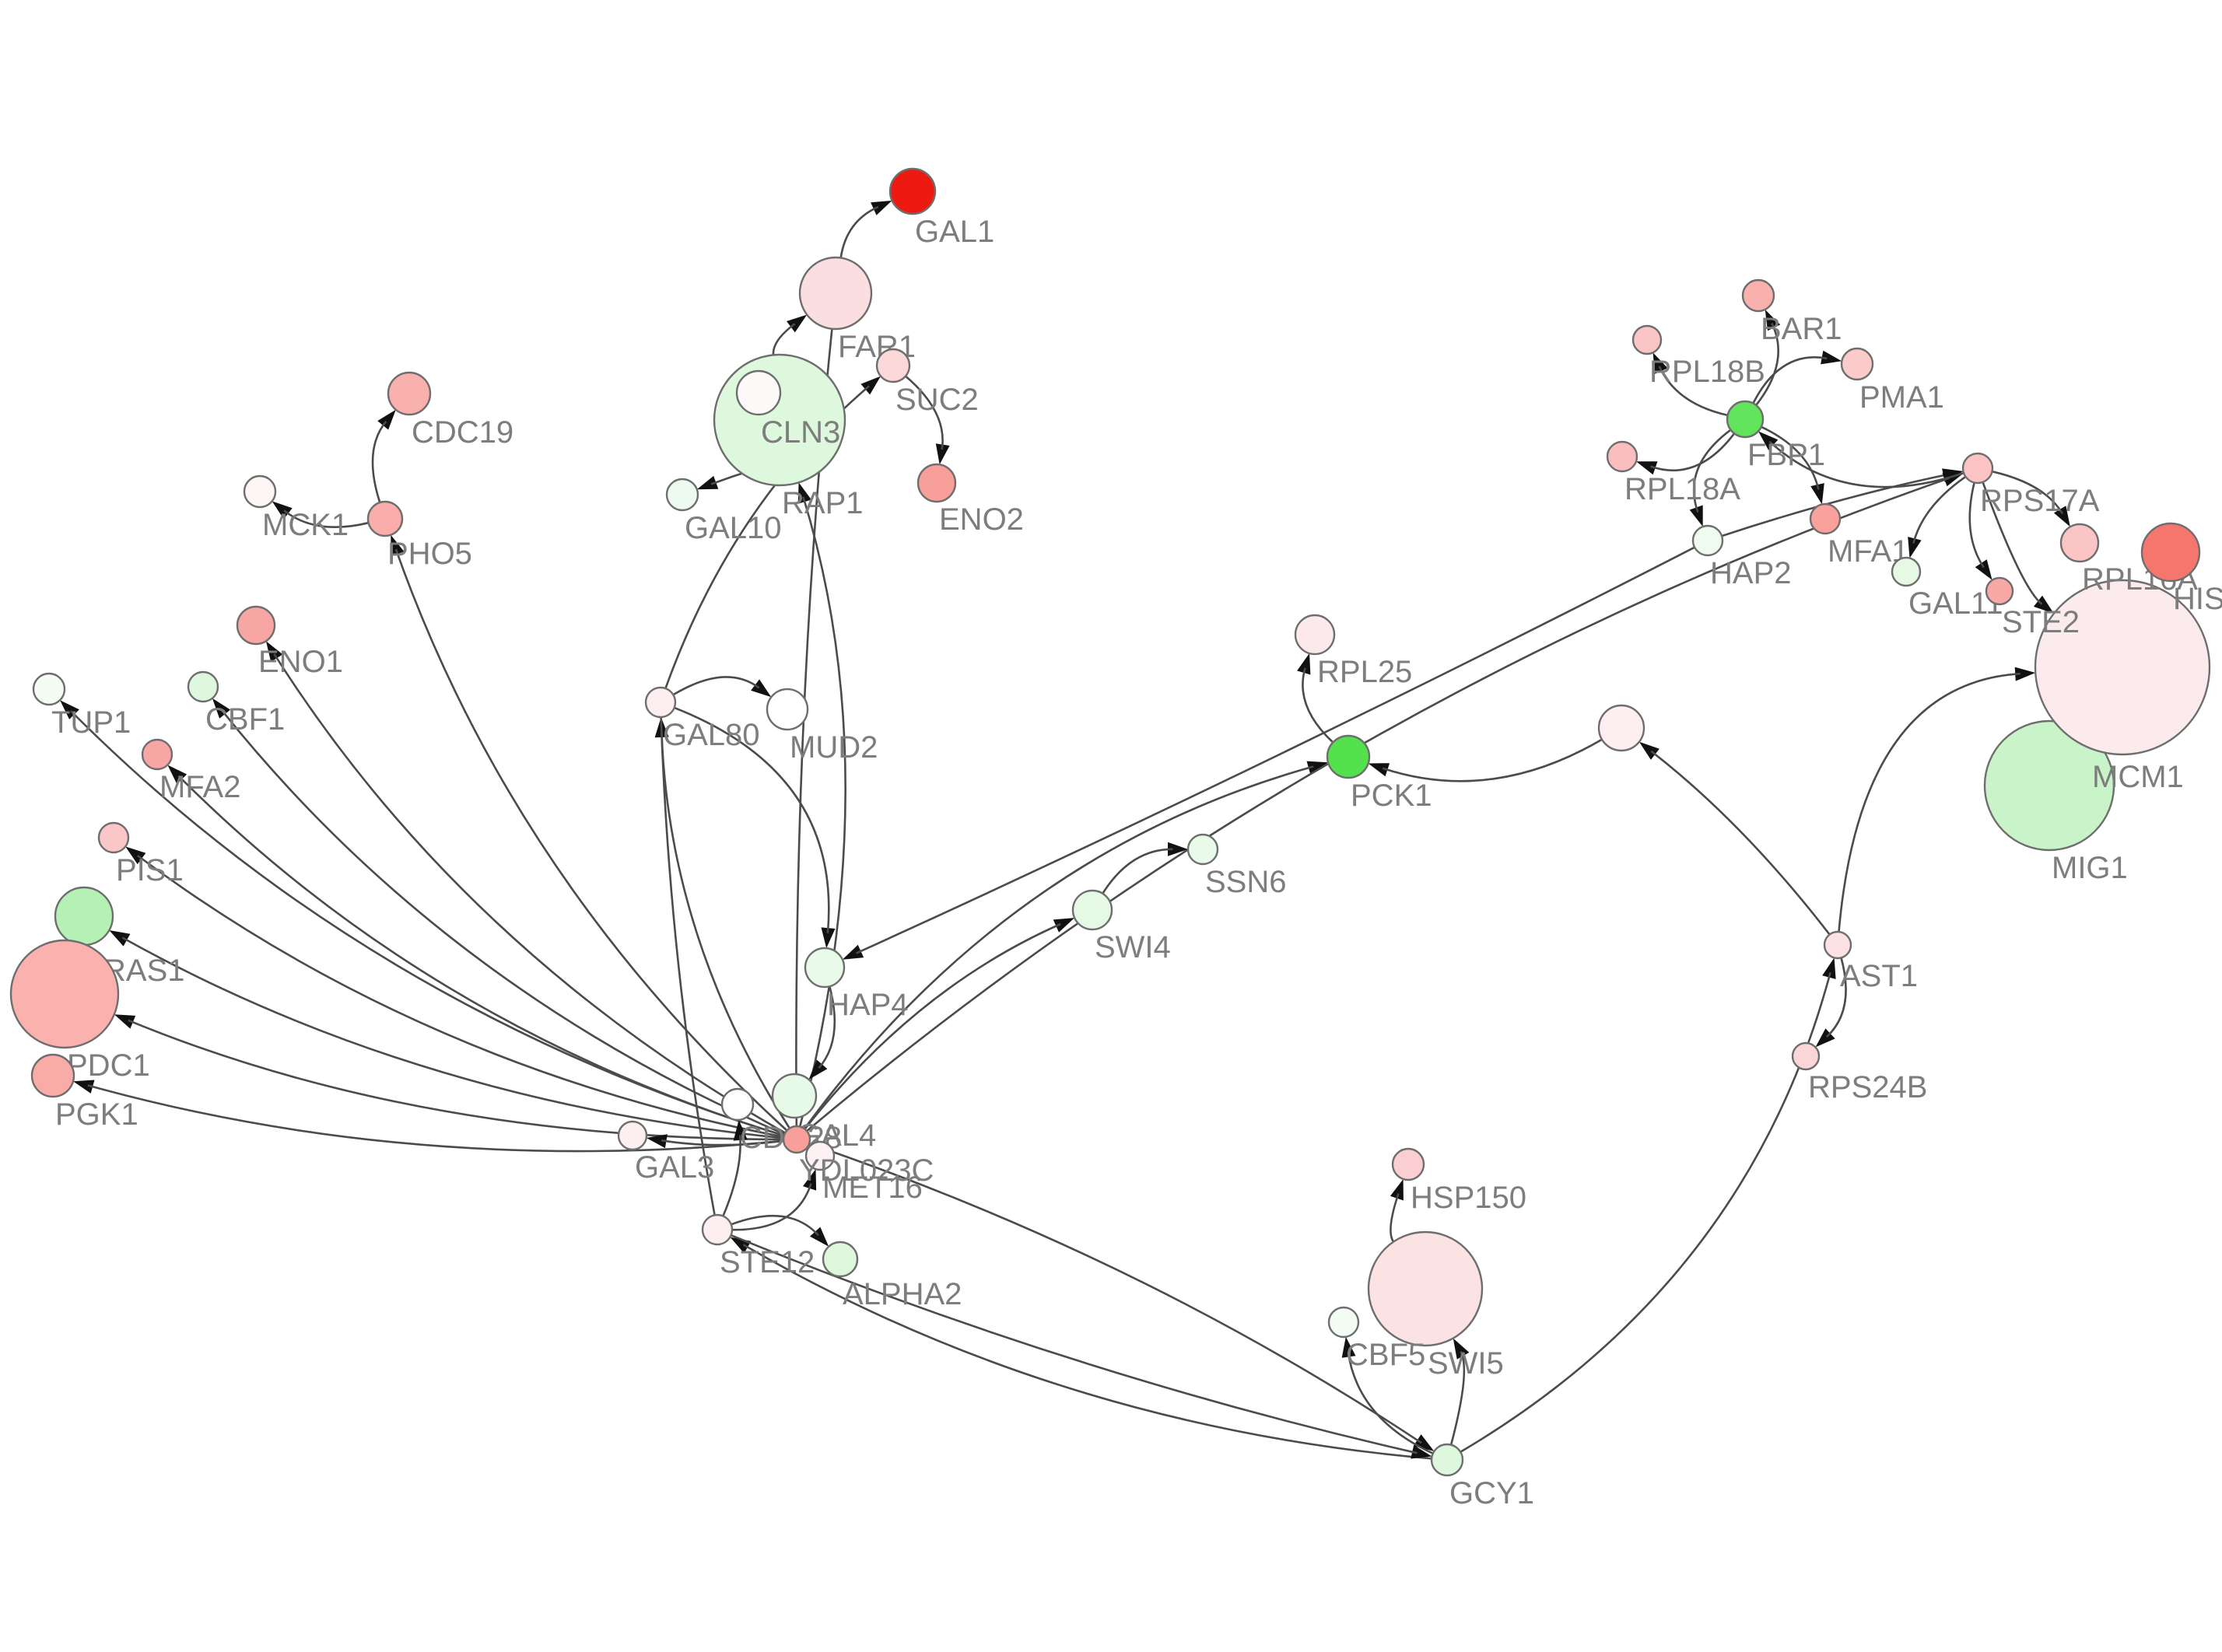  Describe the element at coordinates (825, 968) in the screenshot. I see `node-HAP4` at that location.